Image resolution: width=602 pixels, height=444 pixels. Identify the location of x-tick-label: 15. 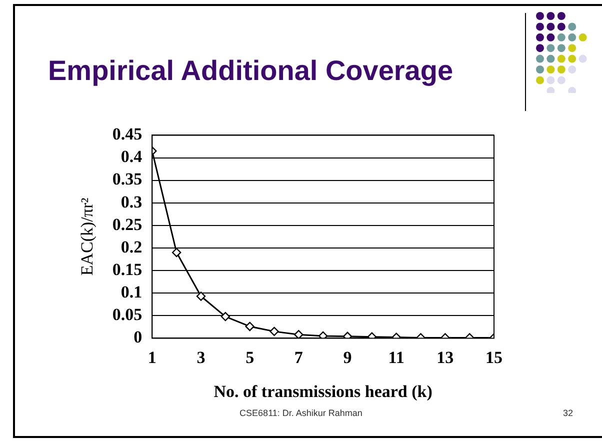
(494, 357).